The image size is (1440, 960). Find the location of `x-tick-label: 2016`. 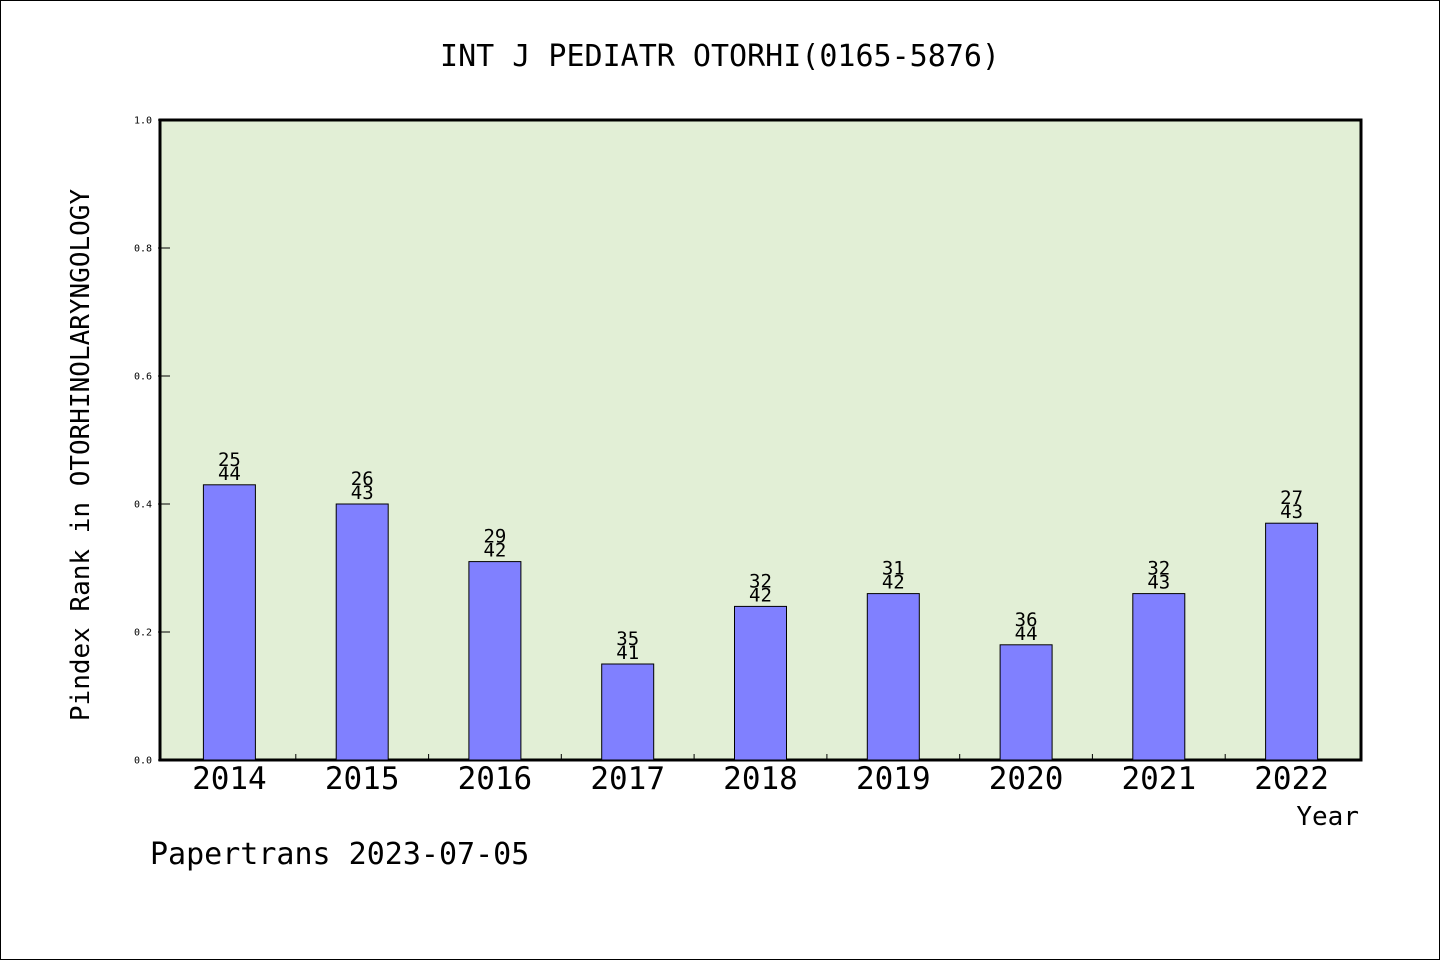

x-tick-label: 2016 is located at coordinates (495, 779).